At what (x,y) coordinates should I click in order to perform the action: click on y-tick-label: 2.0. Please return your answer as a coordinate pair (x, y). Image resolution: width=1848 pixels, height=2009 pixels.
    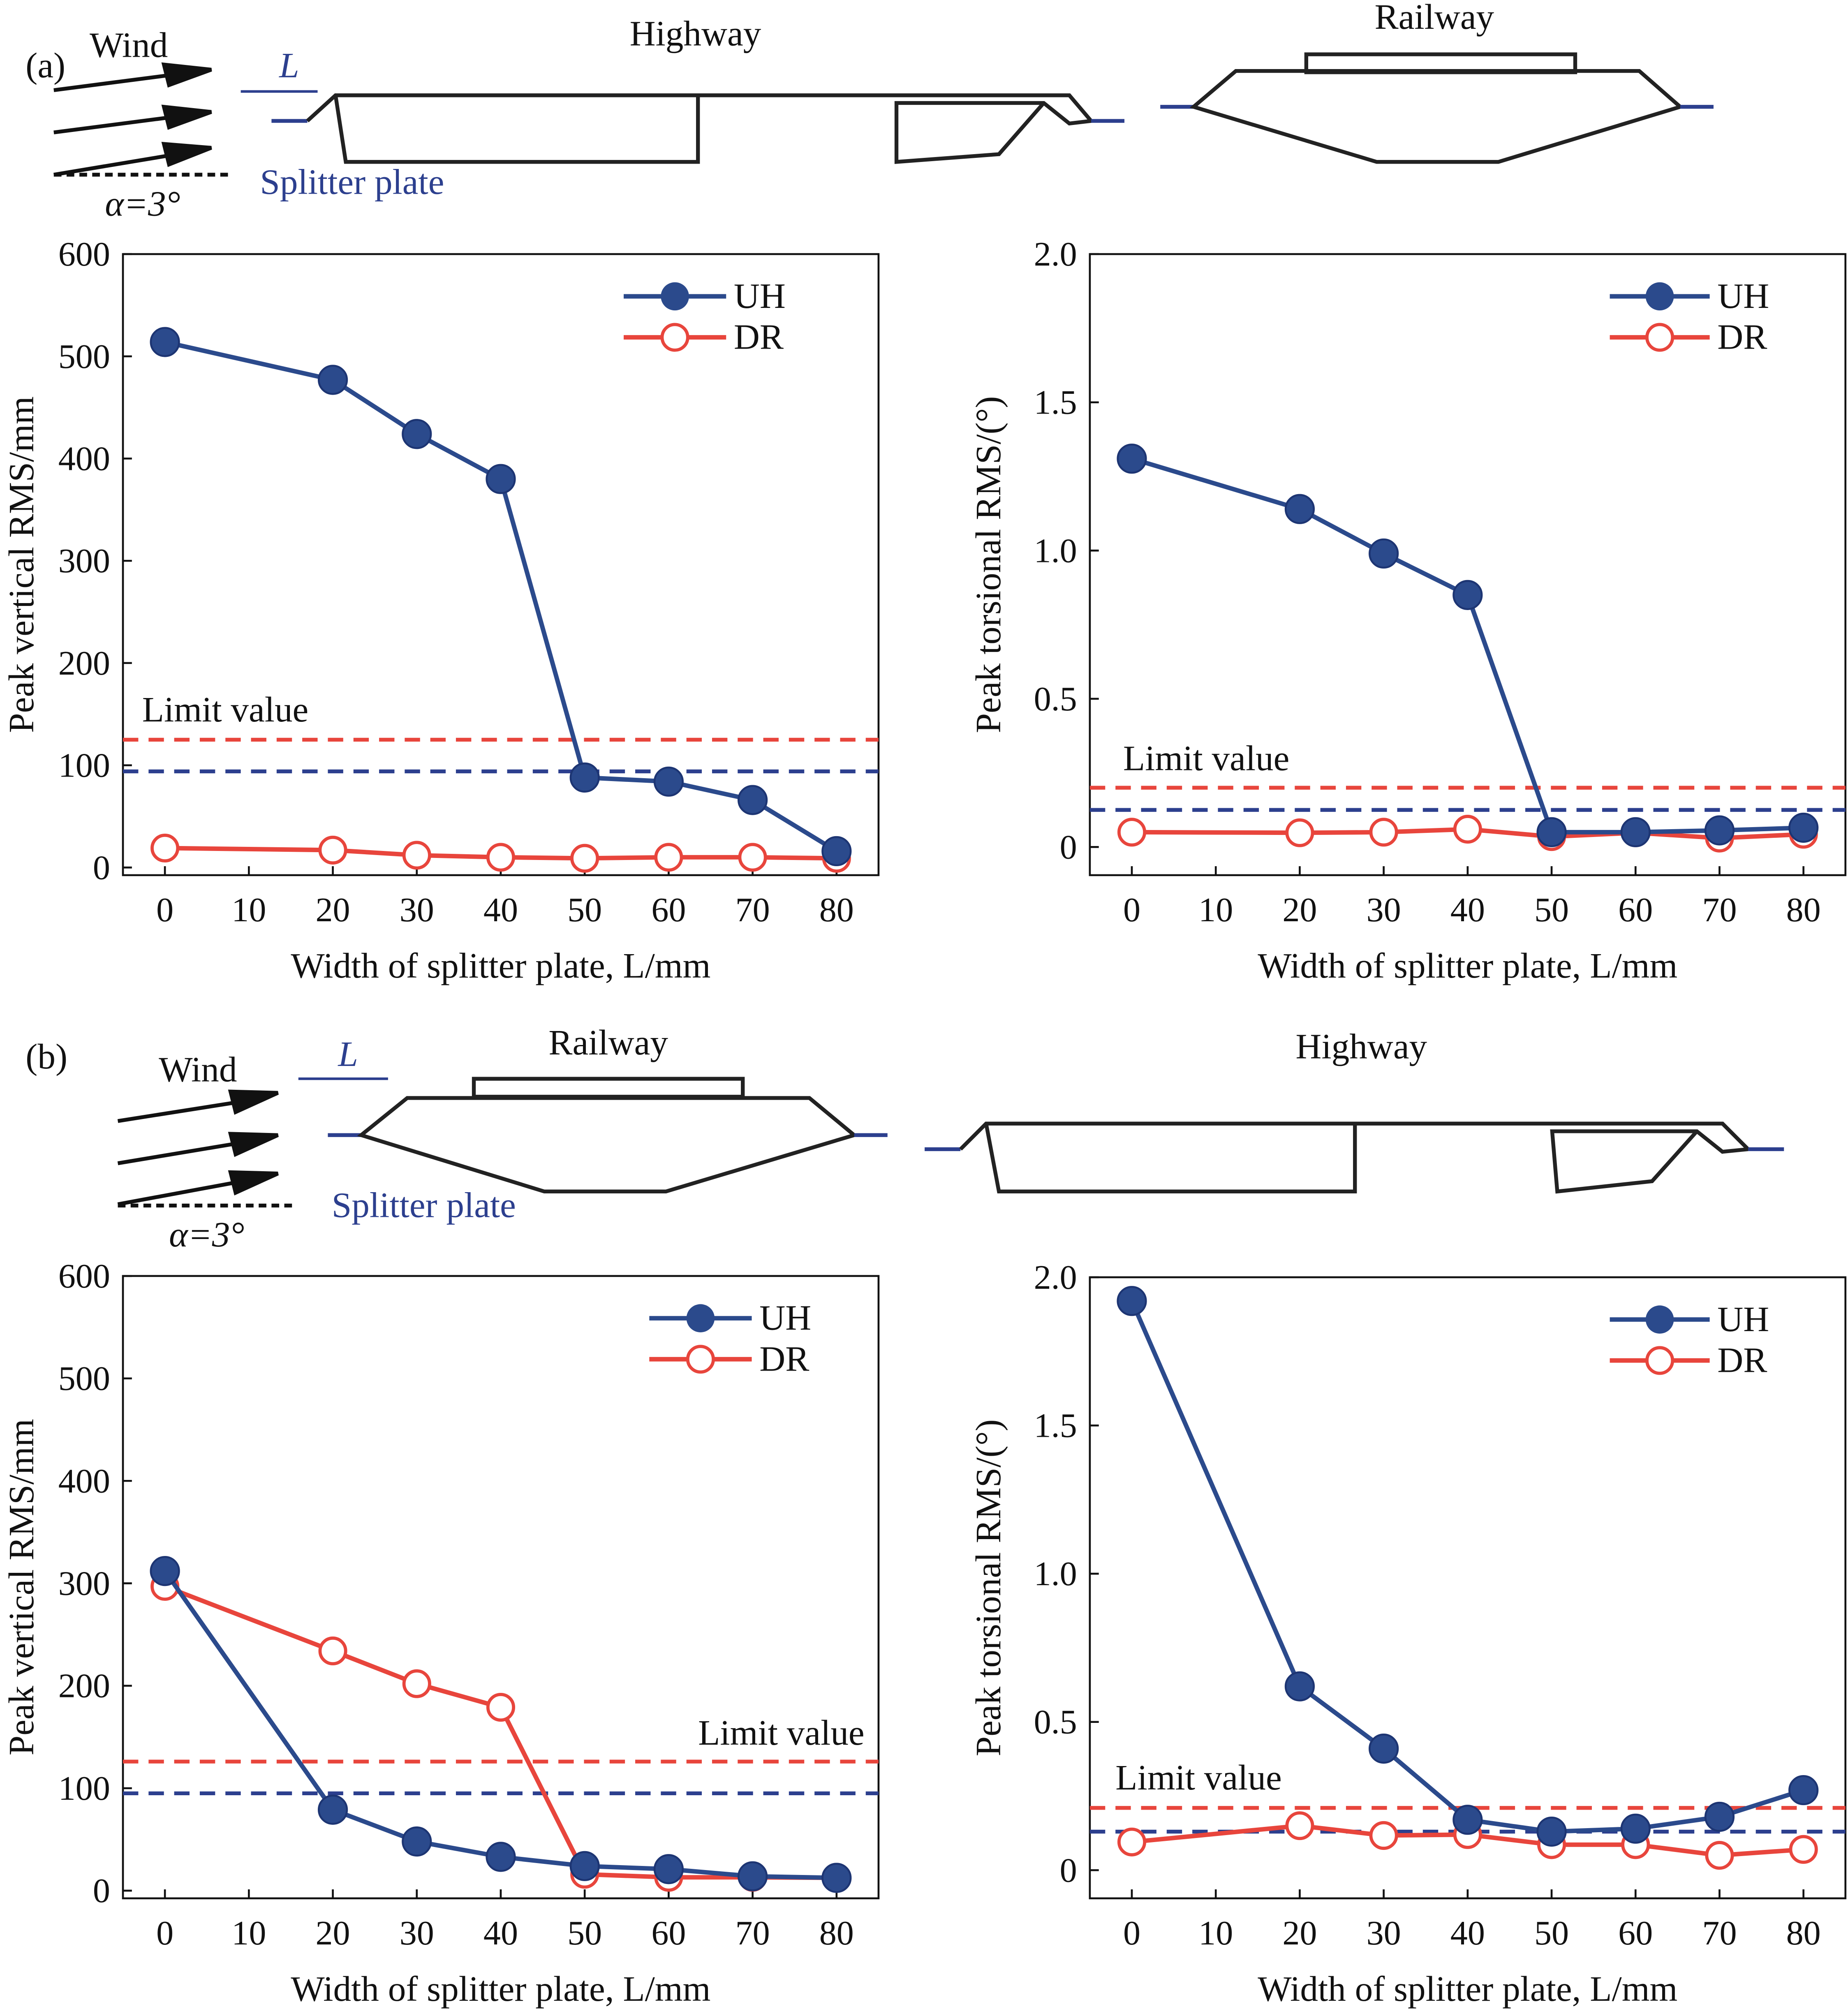
    Looking at the image, I should click on (1055, 1277).